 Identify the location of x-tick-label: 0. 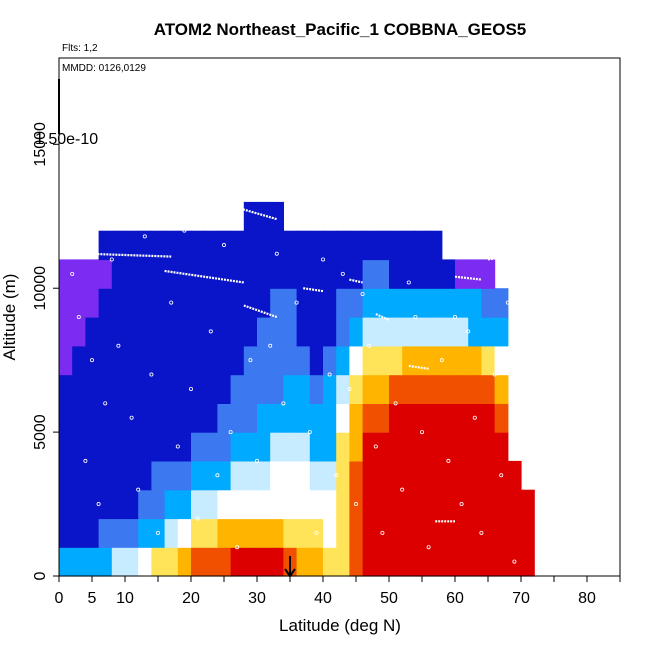
(59, 598).